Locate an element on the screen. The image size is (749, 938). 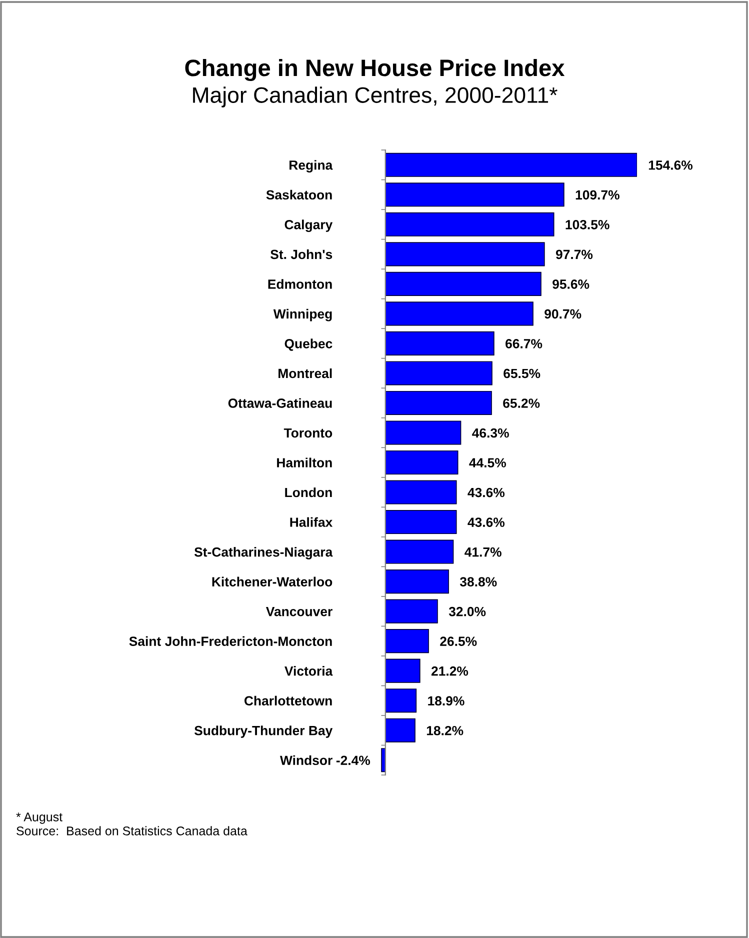
data-label: 18.2% is located at coordinates (445, 731).